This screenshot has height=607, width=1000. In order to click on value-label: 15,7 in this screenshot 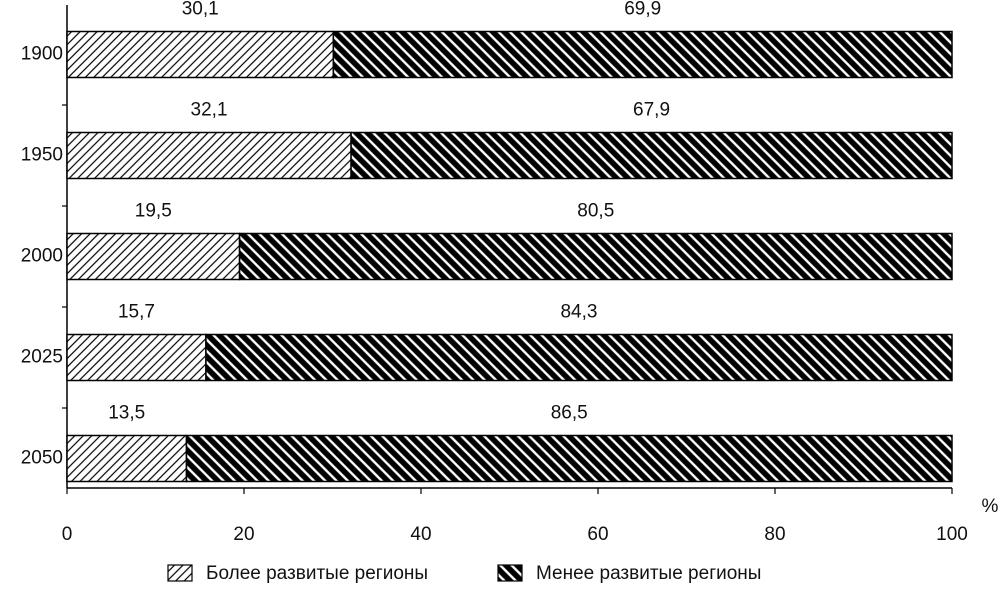, I will do `click(136, 312)`.